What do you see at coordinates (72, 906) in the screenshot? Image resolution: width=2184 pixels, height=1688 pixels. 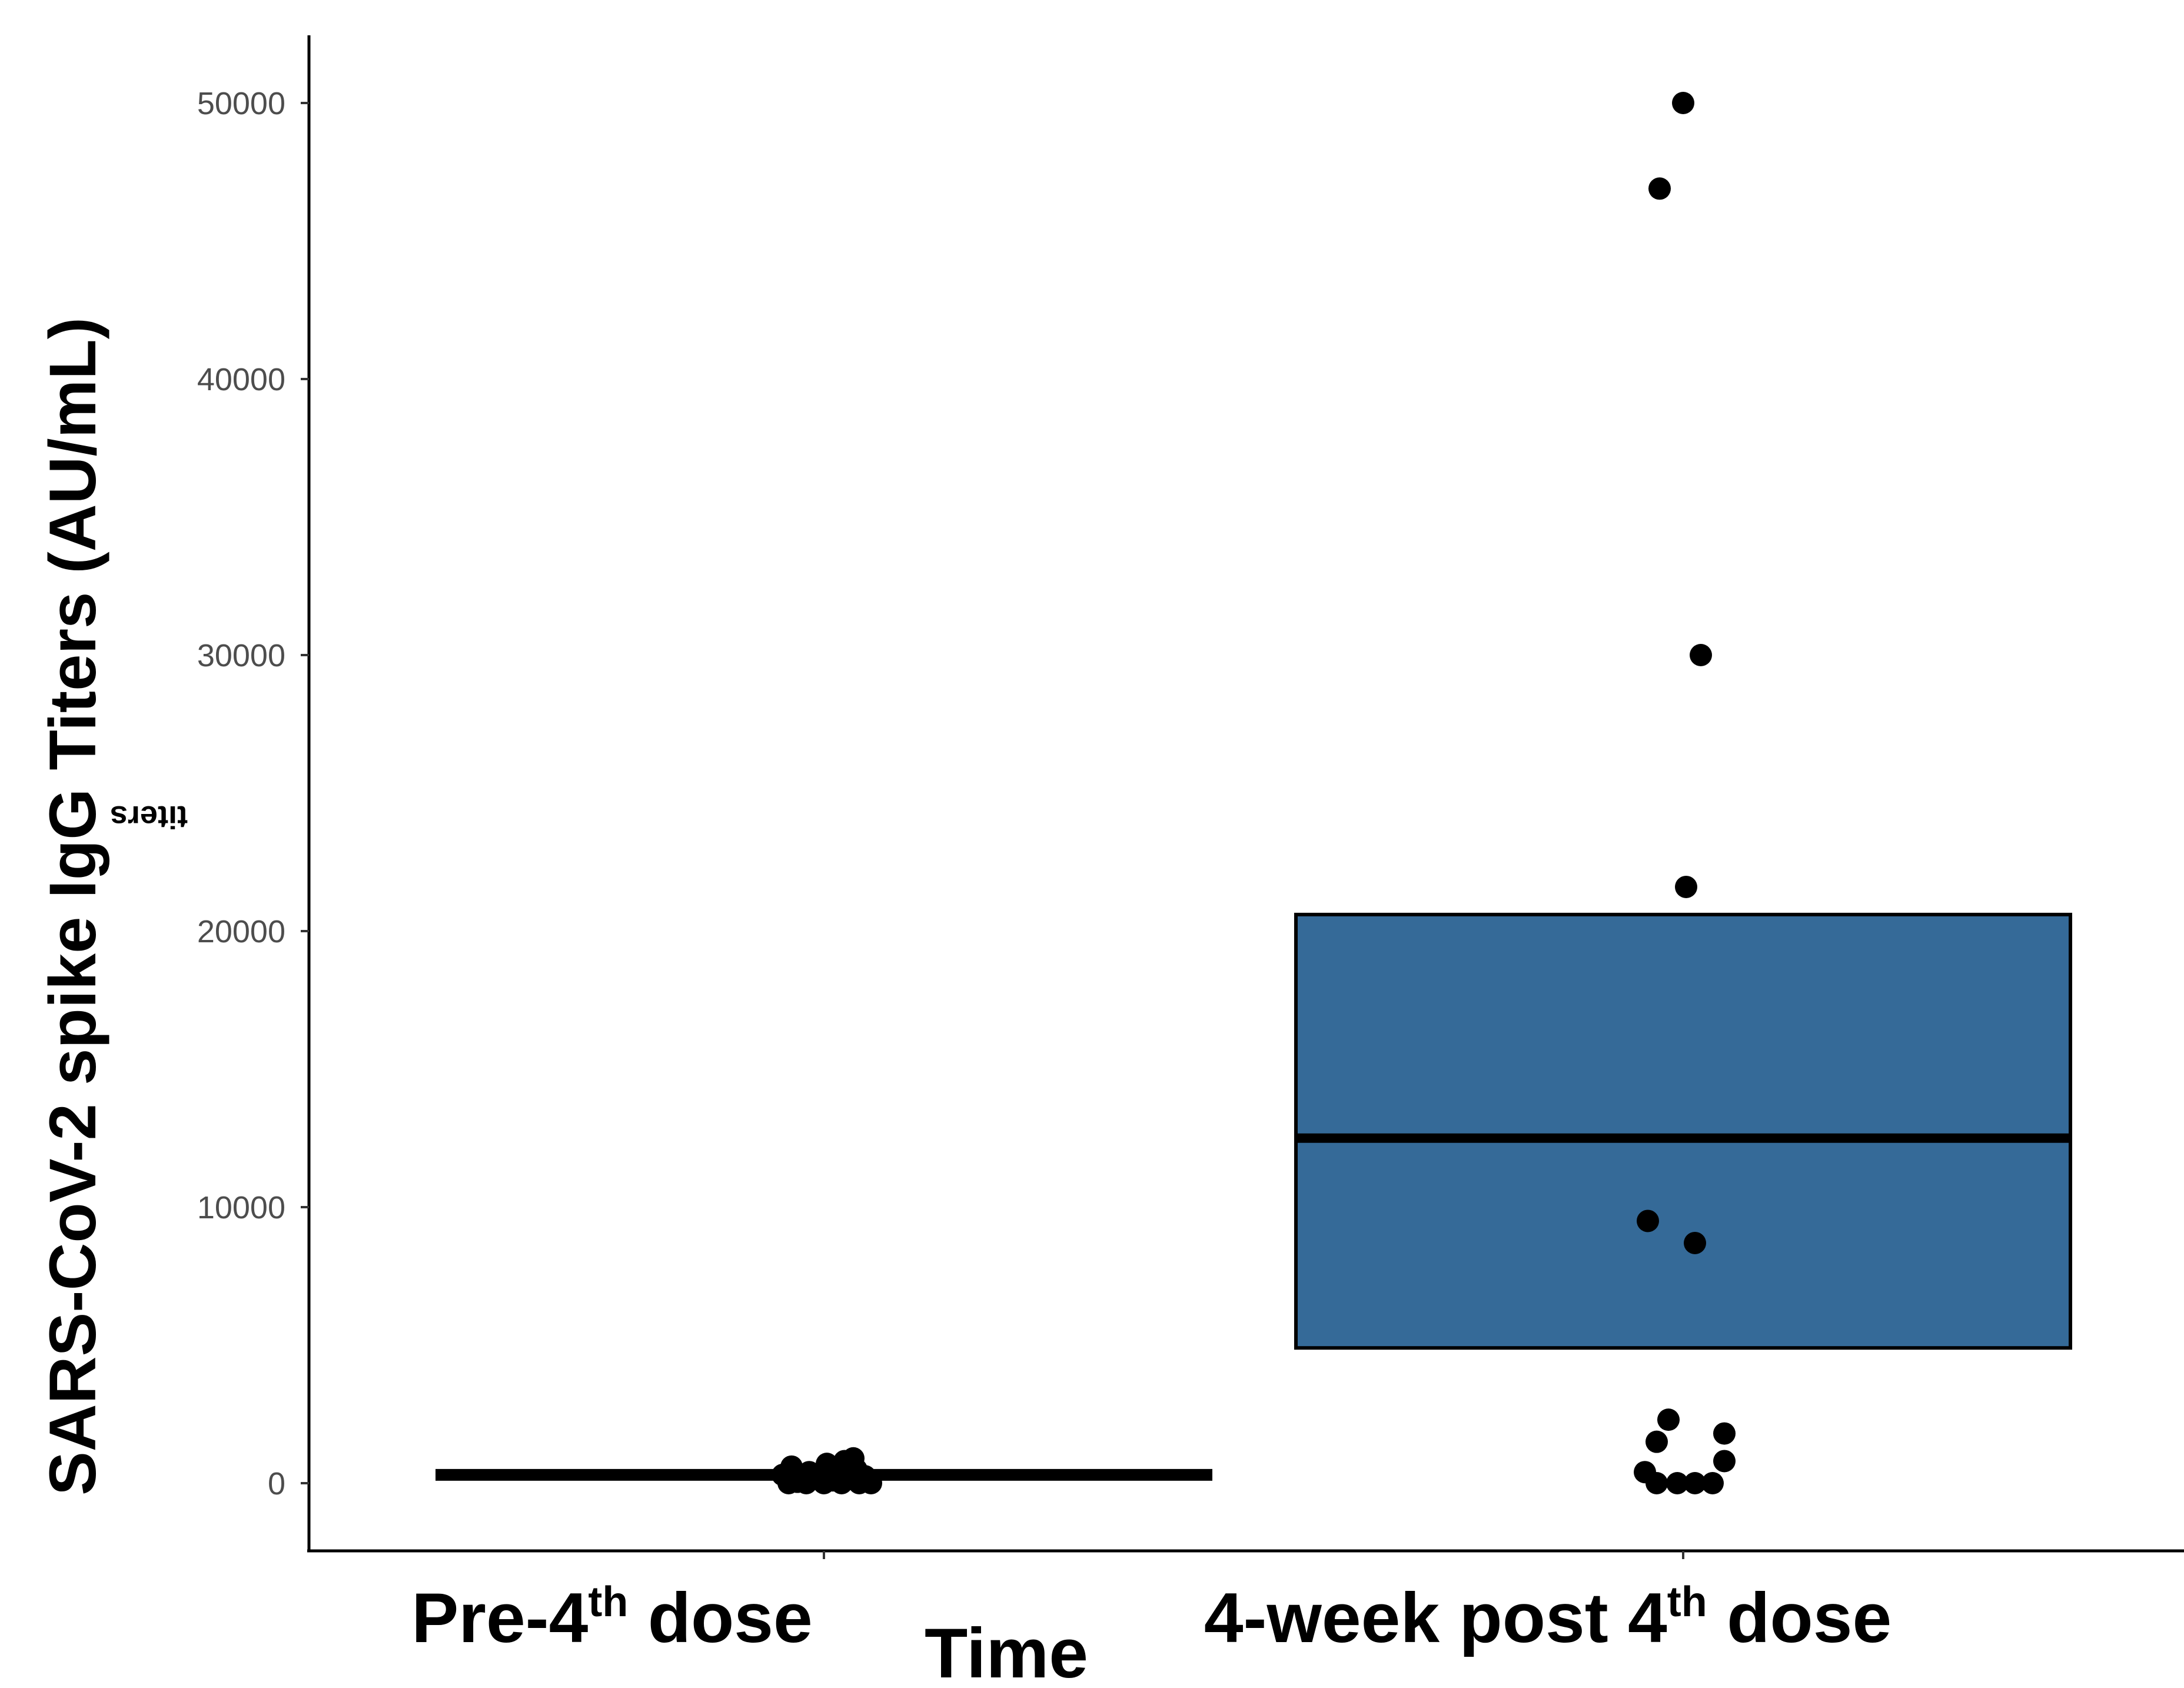 I see `y-axis-title: SARS-CoV-2 spike IgG Titers (AU/mL)` at bounding box center [72, 906].